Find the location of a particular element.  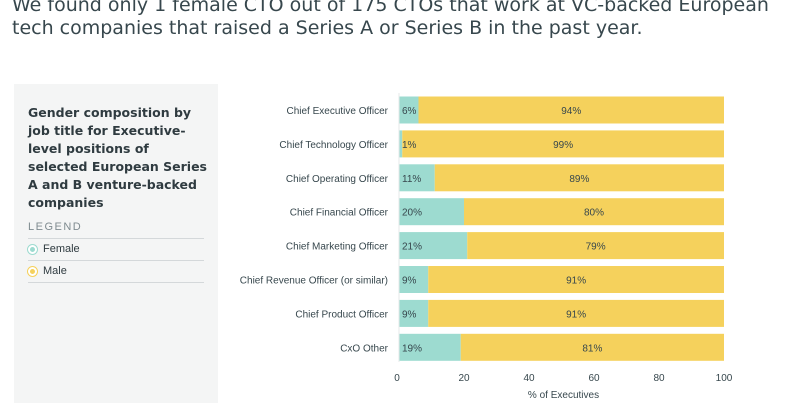

data-label-male-chief-financial-officer: 80% is located at coordinates (594, 213).